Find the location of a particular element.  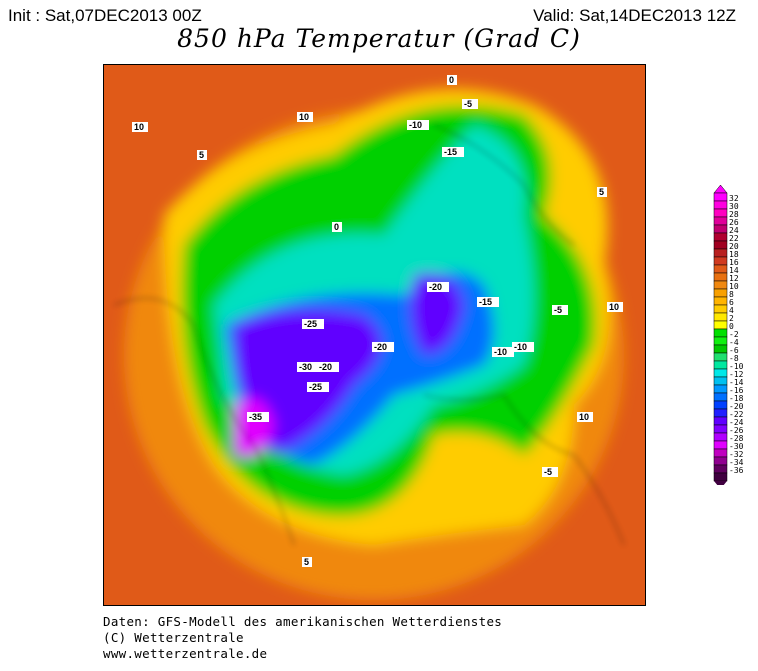

legend-label: -12 is located at coordinates (736, 374).